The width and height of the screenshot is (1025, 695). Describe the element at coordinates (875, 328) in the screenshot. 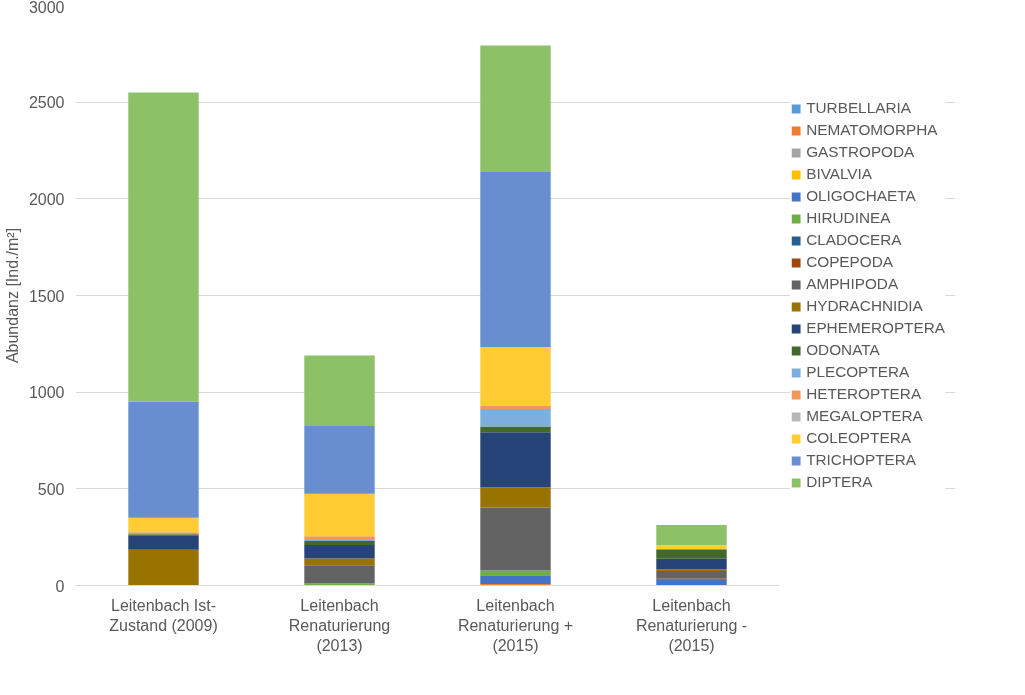

I see `legend-label: EPHEMEROPTERA` at that location.